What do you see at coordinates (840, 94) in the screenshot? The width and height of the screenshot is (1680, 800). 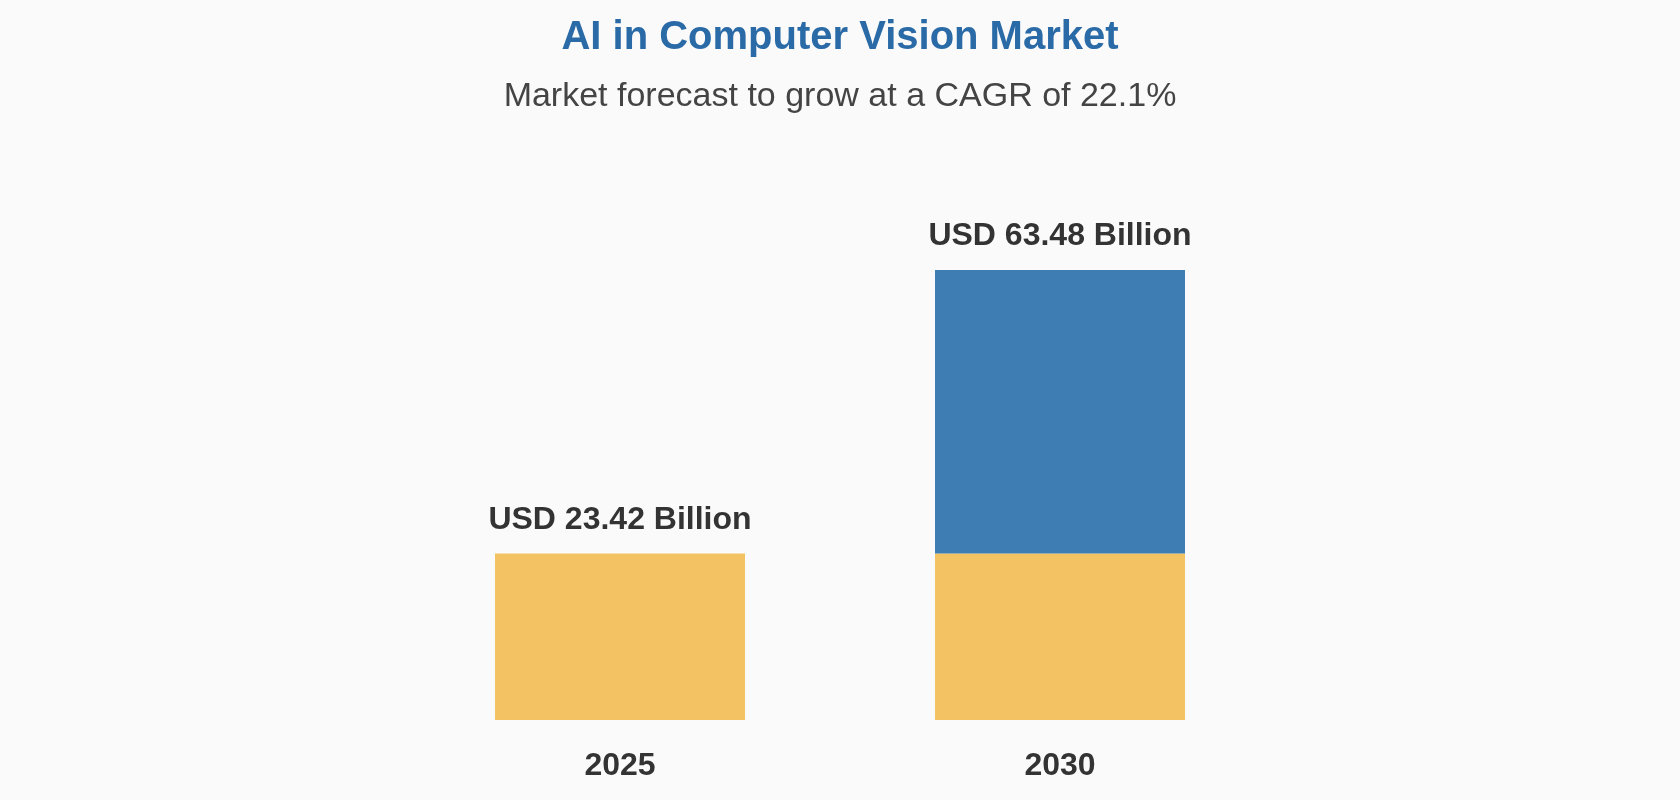 I see `chart-subtitle: Market forecast to grow at a CAGR of 22.1%` at bounding box center [840, 94].